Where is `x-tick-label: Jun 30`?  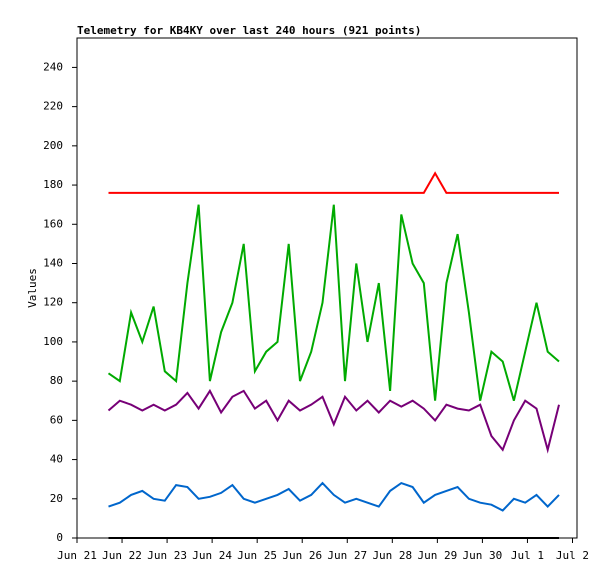
x-tick-label: Jun 30 is located at coordinates (483, 555).